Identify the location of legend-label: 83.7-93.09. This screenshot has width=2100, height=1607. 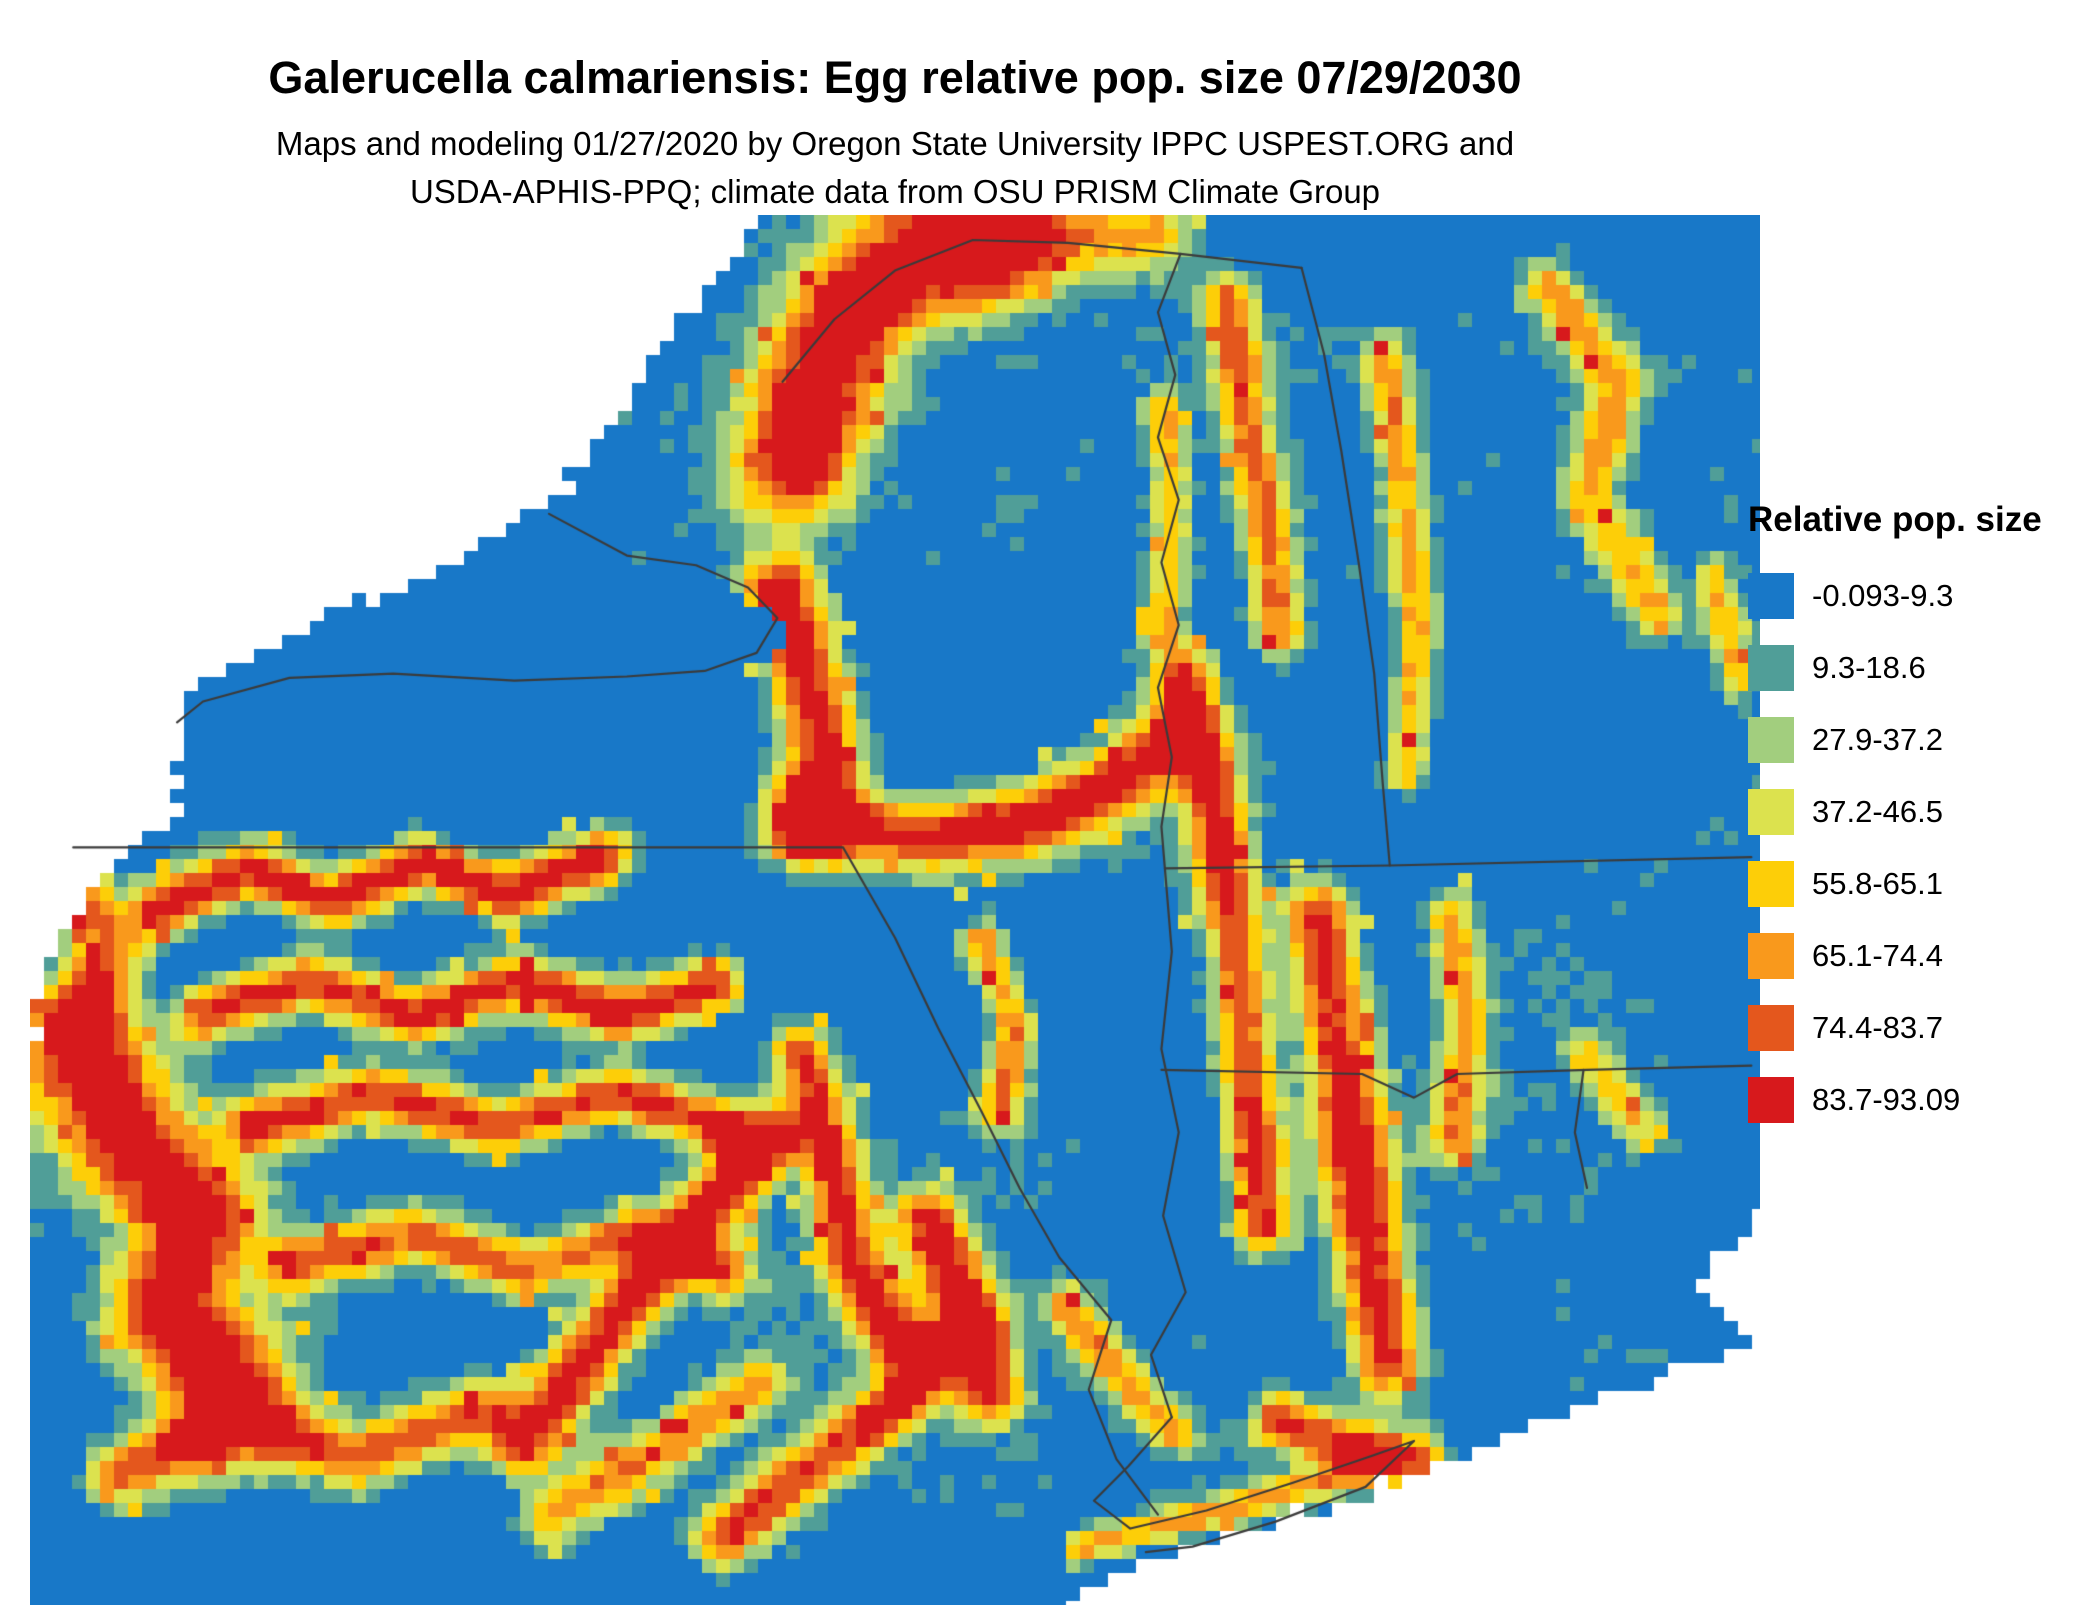
(1886, 1099).